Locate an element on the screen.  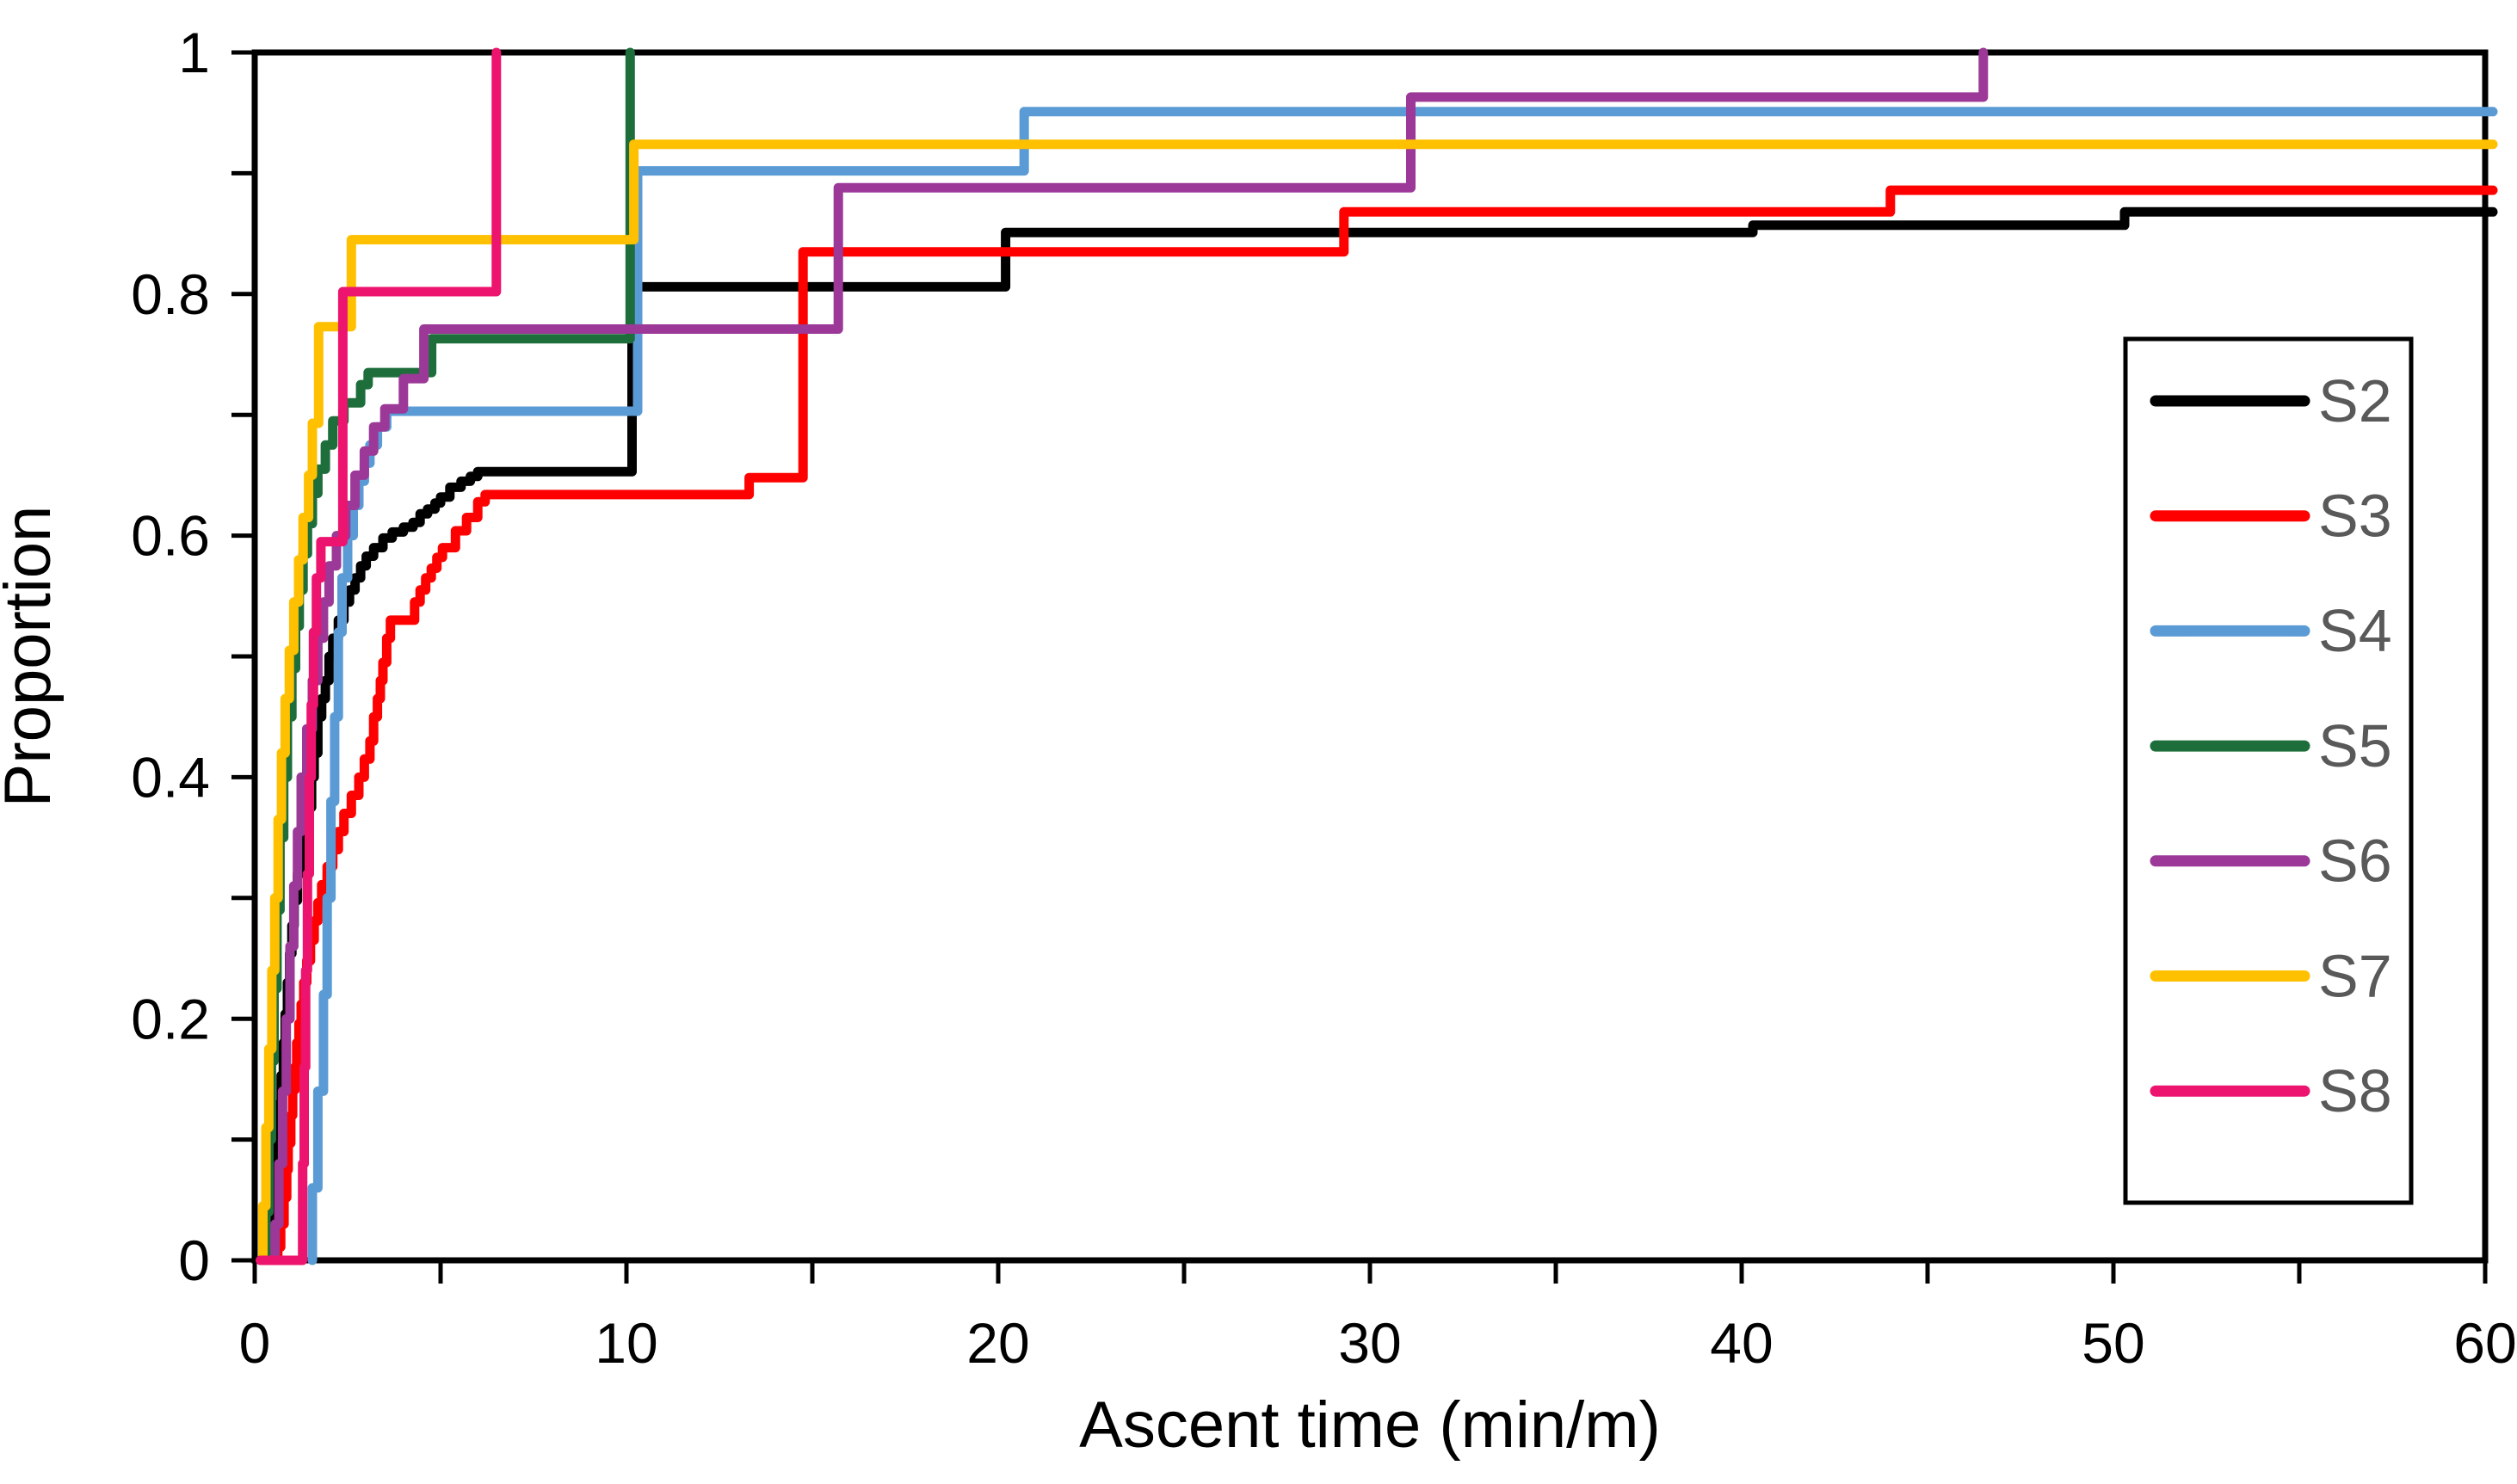
x-tick-label: 20 is located at coordinates (998, 1343).